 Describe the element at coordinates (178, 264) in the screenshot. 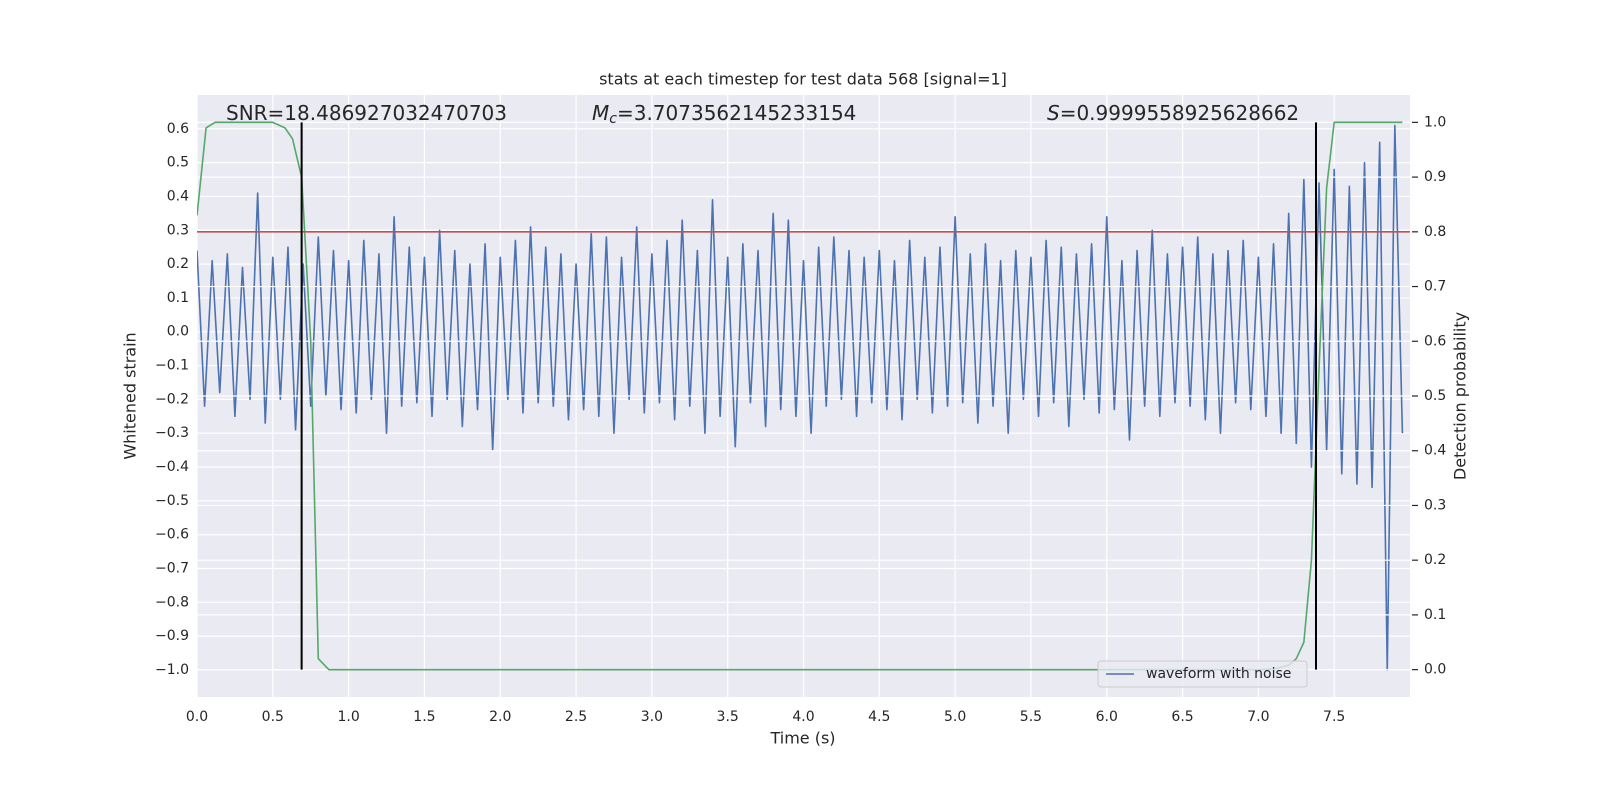

I see `y-tick-label: 0.2` at that location.